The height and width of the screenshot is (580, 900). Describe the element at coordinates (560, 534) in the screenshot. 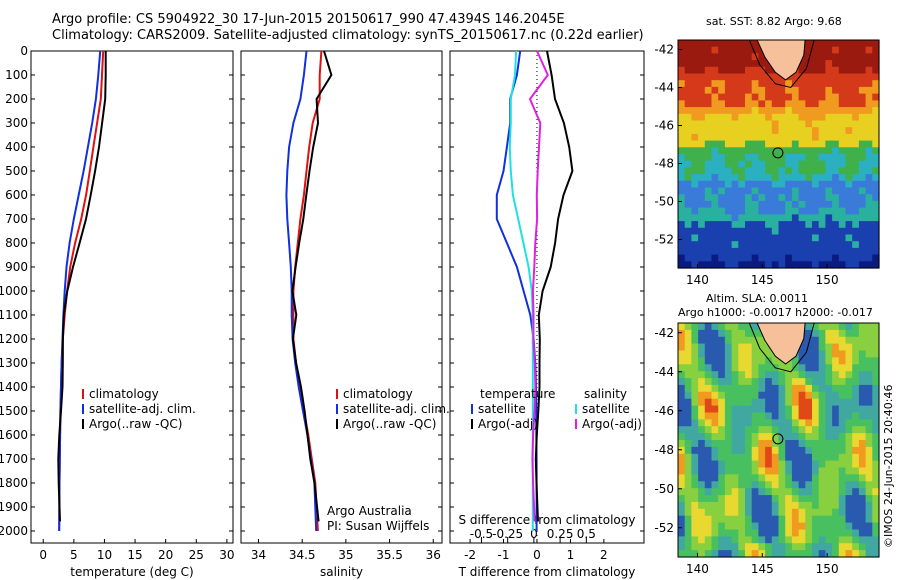

I see `s-tick-label: 0.25` at that location.